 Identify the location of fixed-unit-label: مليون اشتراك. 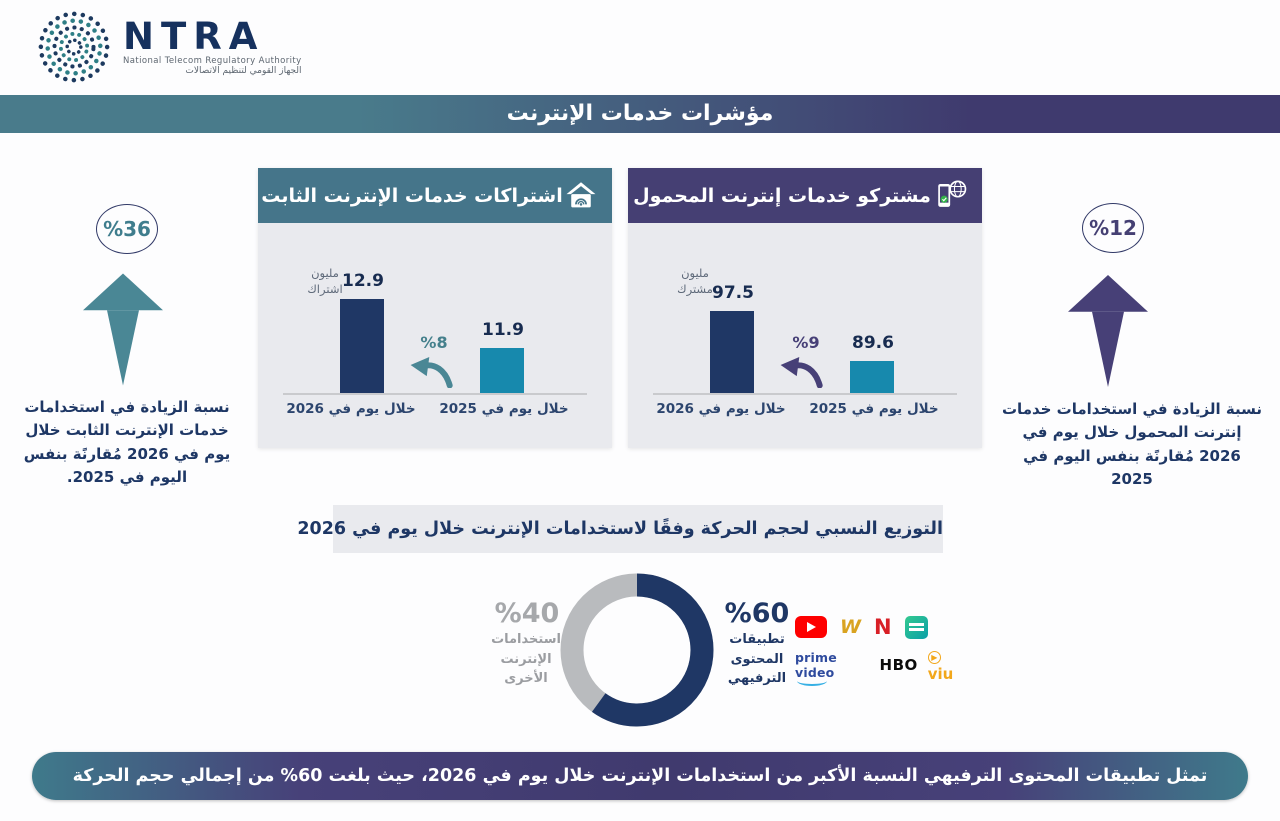
(325, 281).